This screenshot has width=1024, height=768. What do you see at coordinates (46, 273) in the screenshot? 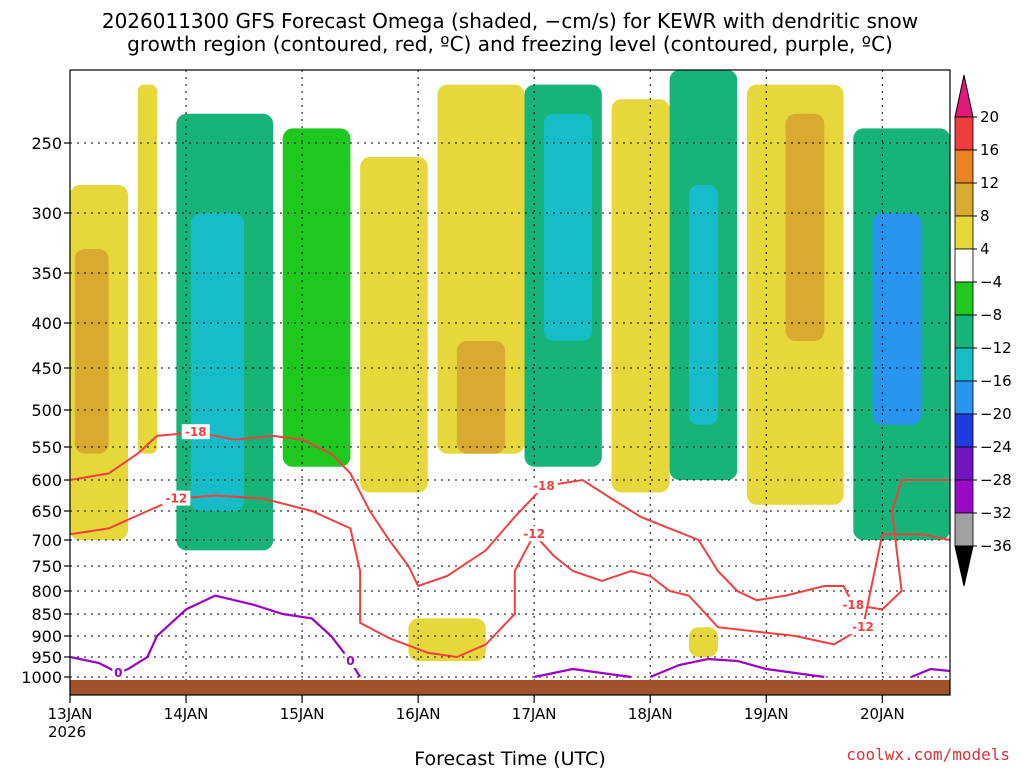
I see `ytick-label-350: 350` at bounding box center [46, 273].